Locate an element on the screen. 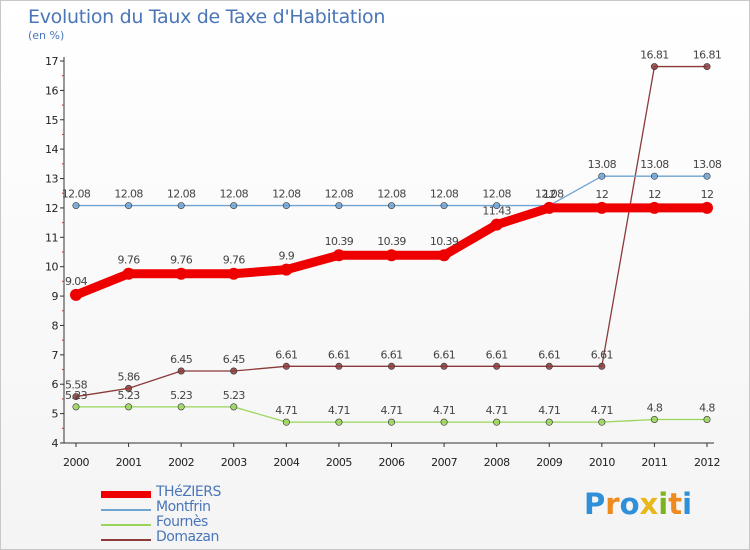 The width and height of the screenshot is (750, 550). legend-swatch-domazan is located at coordinates (126, 540).